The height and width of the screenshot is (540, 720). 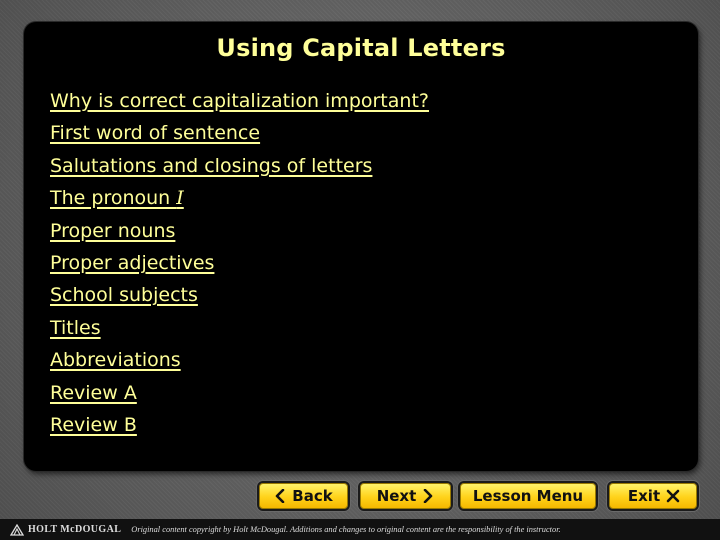 I want to click on topic-link-titles: Titles, so click(x=75, y=327).